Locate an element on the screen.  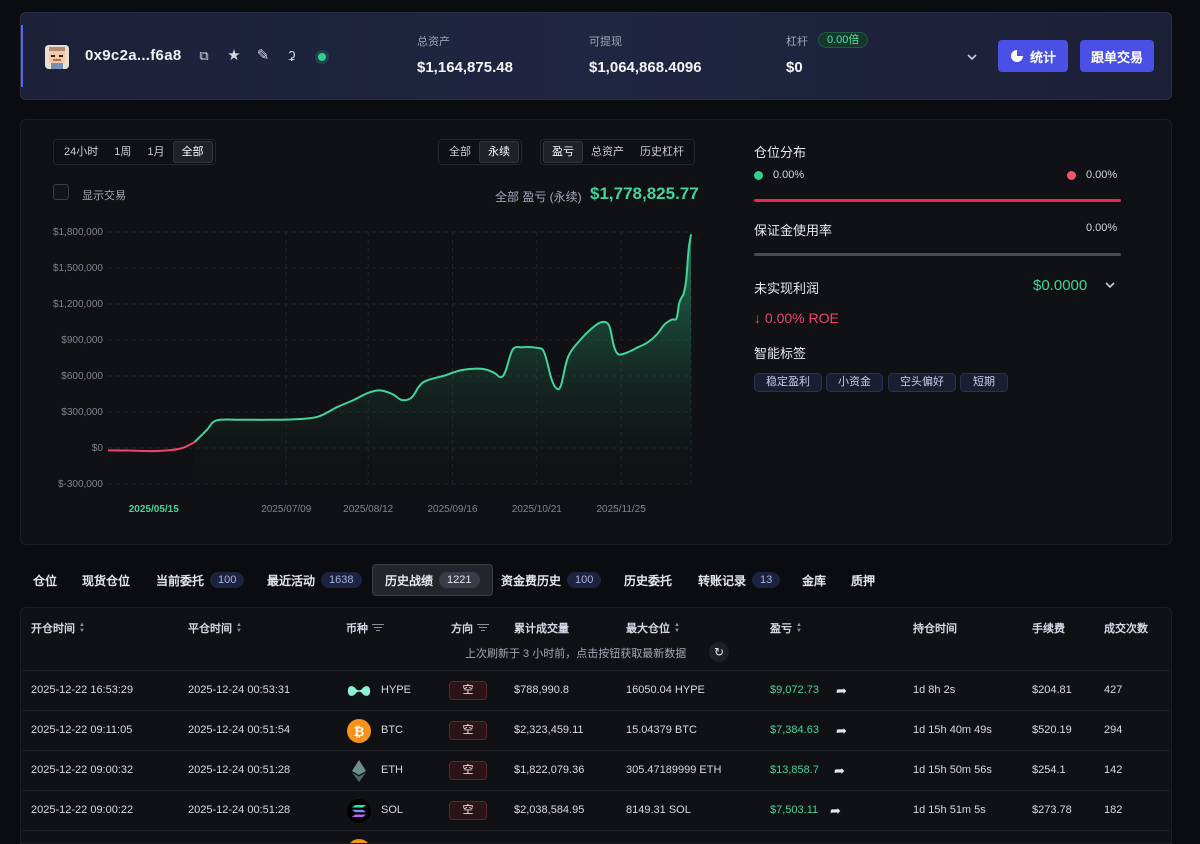
tab-order-history: 历史委托 is located at coordinates (648, 580).